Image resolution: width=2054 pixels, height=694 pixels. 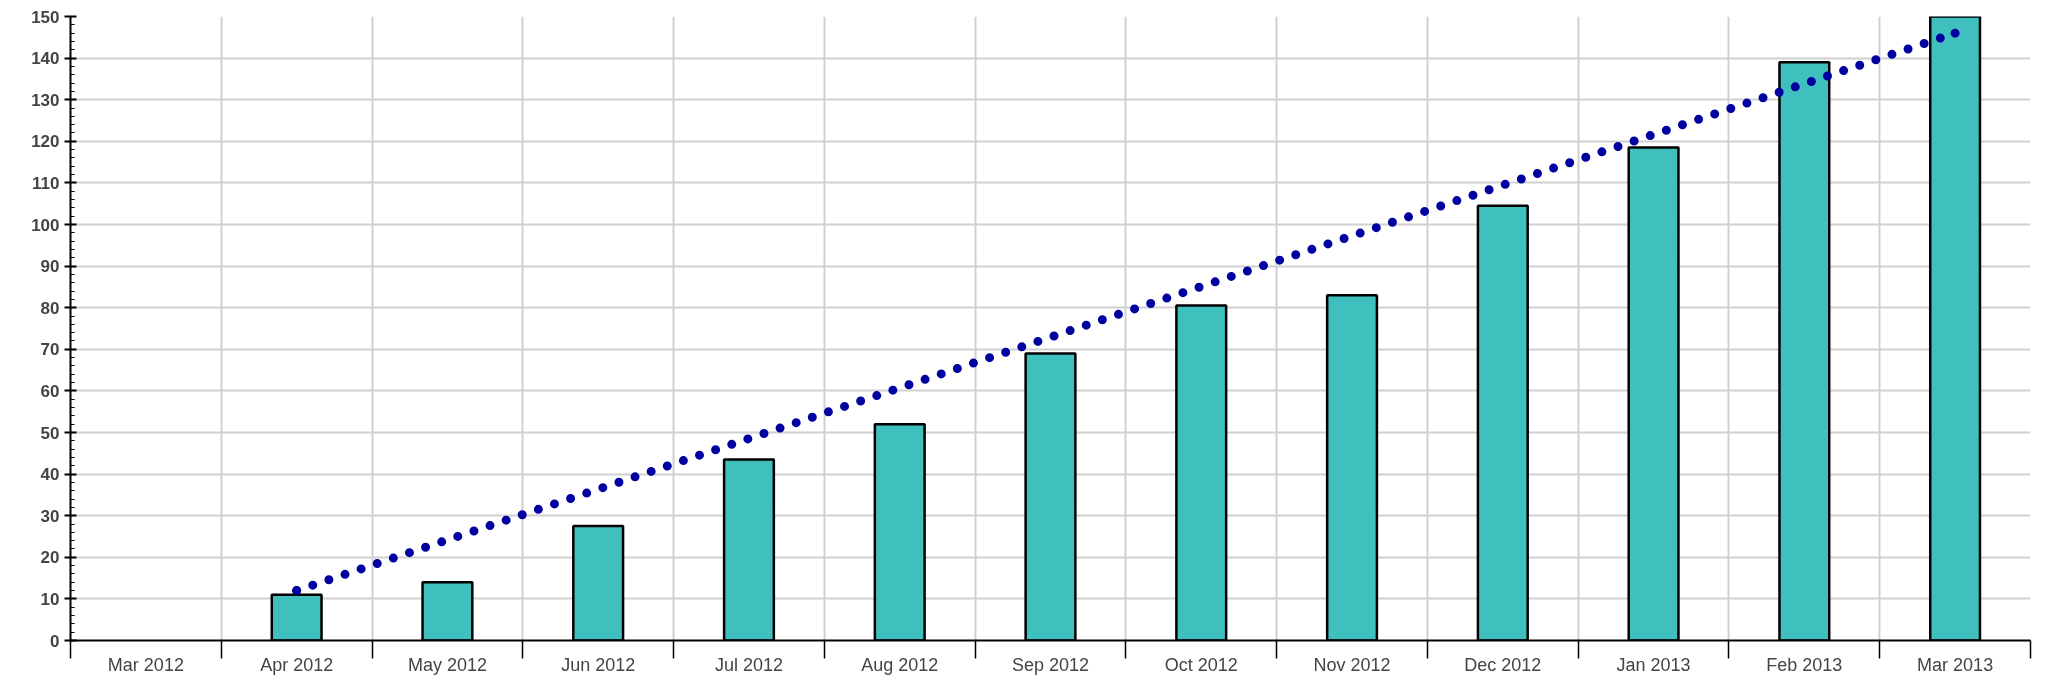 I want to click on x-tick-label: Mar 2013, so click(x=1955, y=664).